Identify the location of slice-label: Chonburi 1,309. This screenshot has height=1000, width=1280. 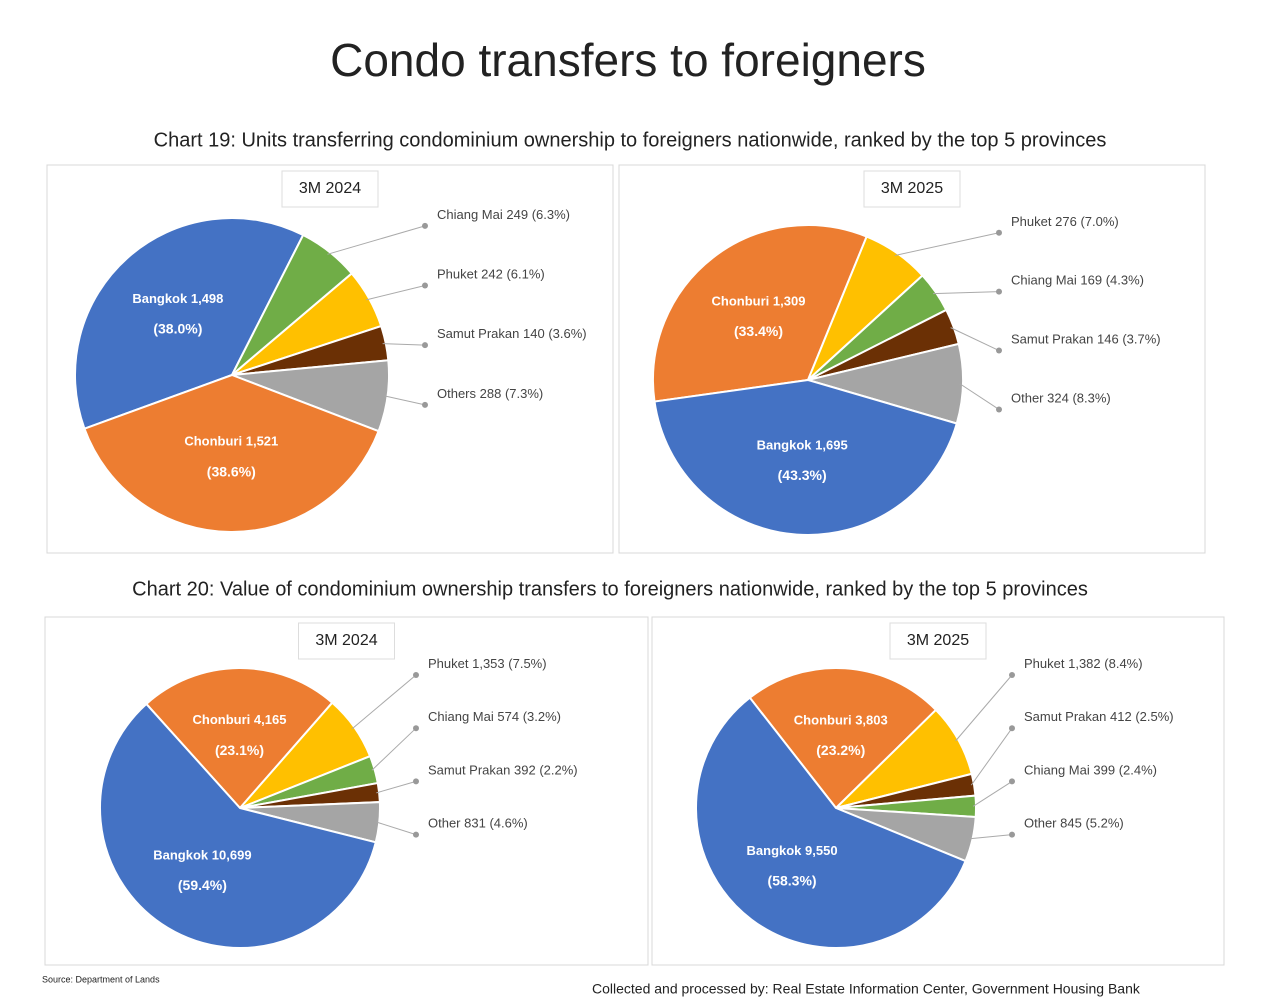
(759, 301).